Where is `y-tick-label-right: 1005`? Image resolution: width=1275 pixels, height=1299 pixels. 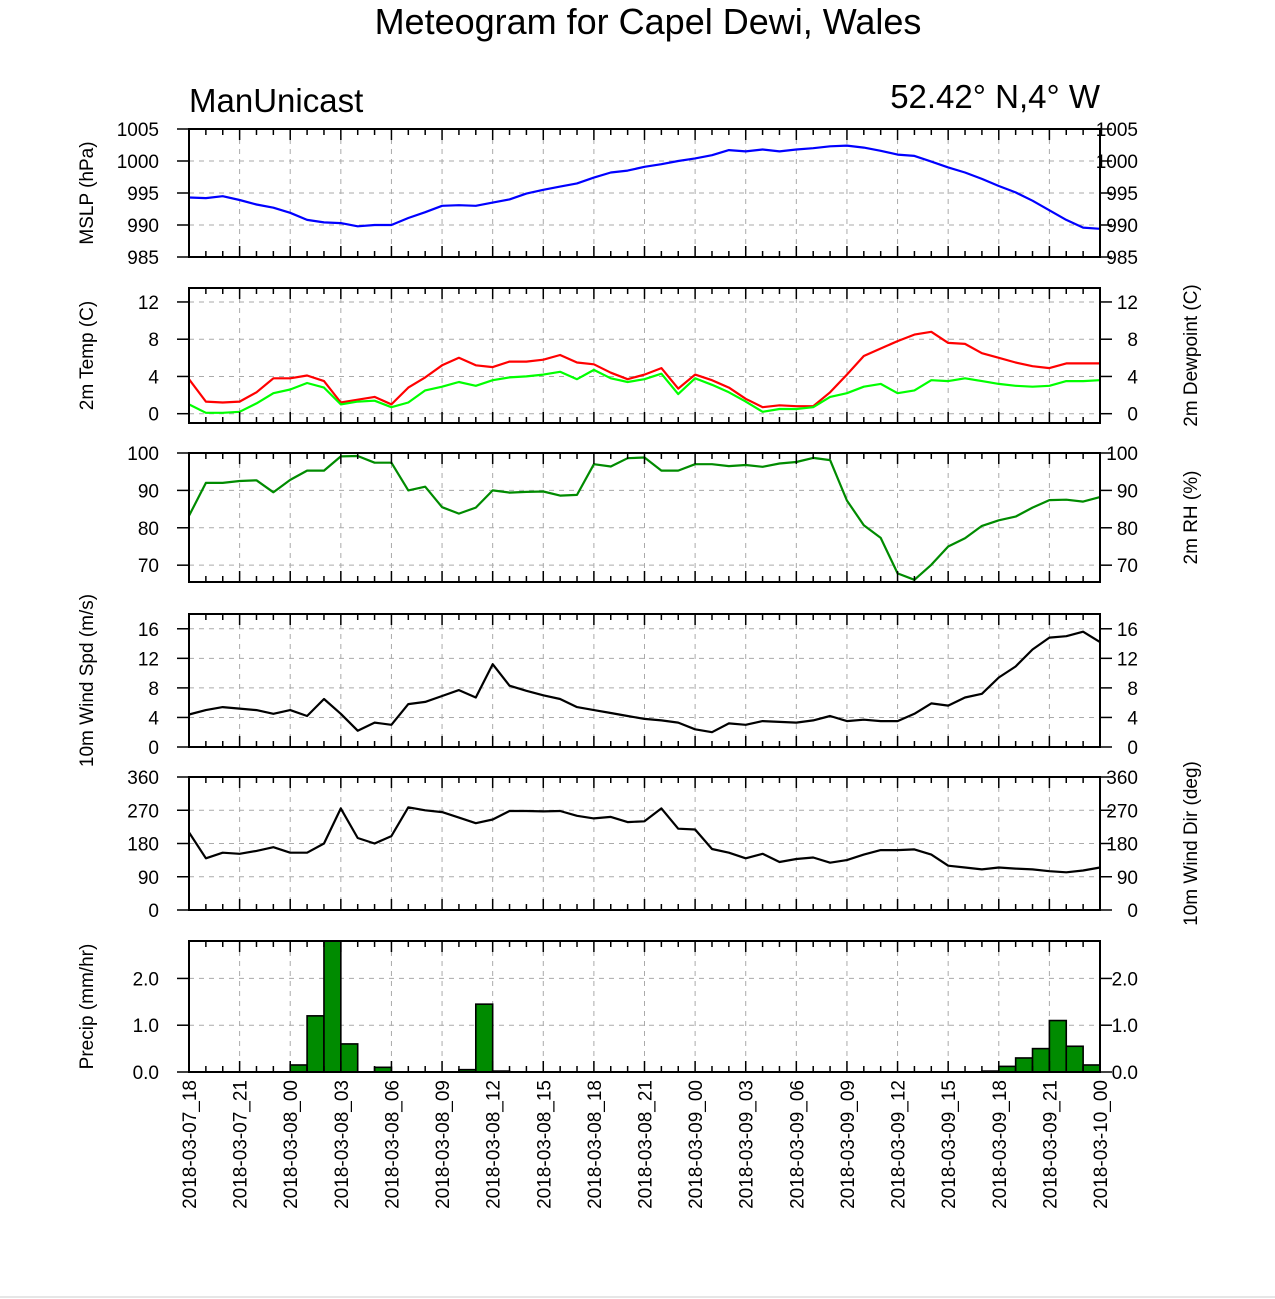
y-tick-label-right: 1005 is located at coordinates (1117, 130).